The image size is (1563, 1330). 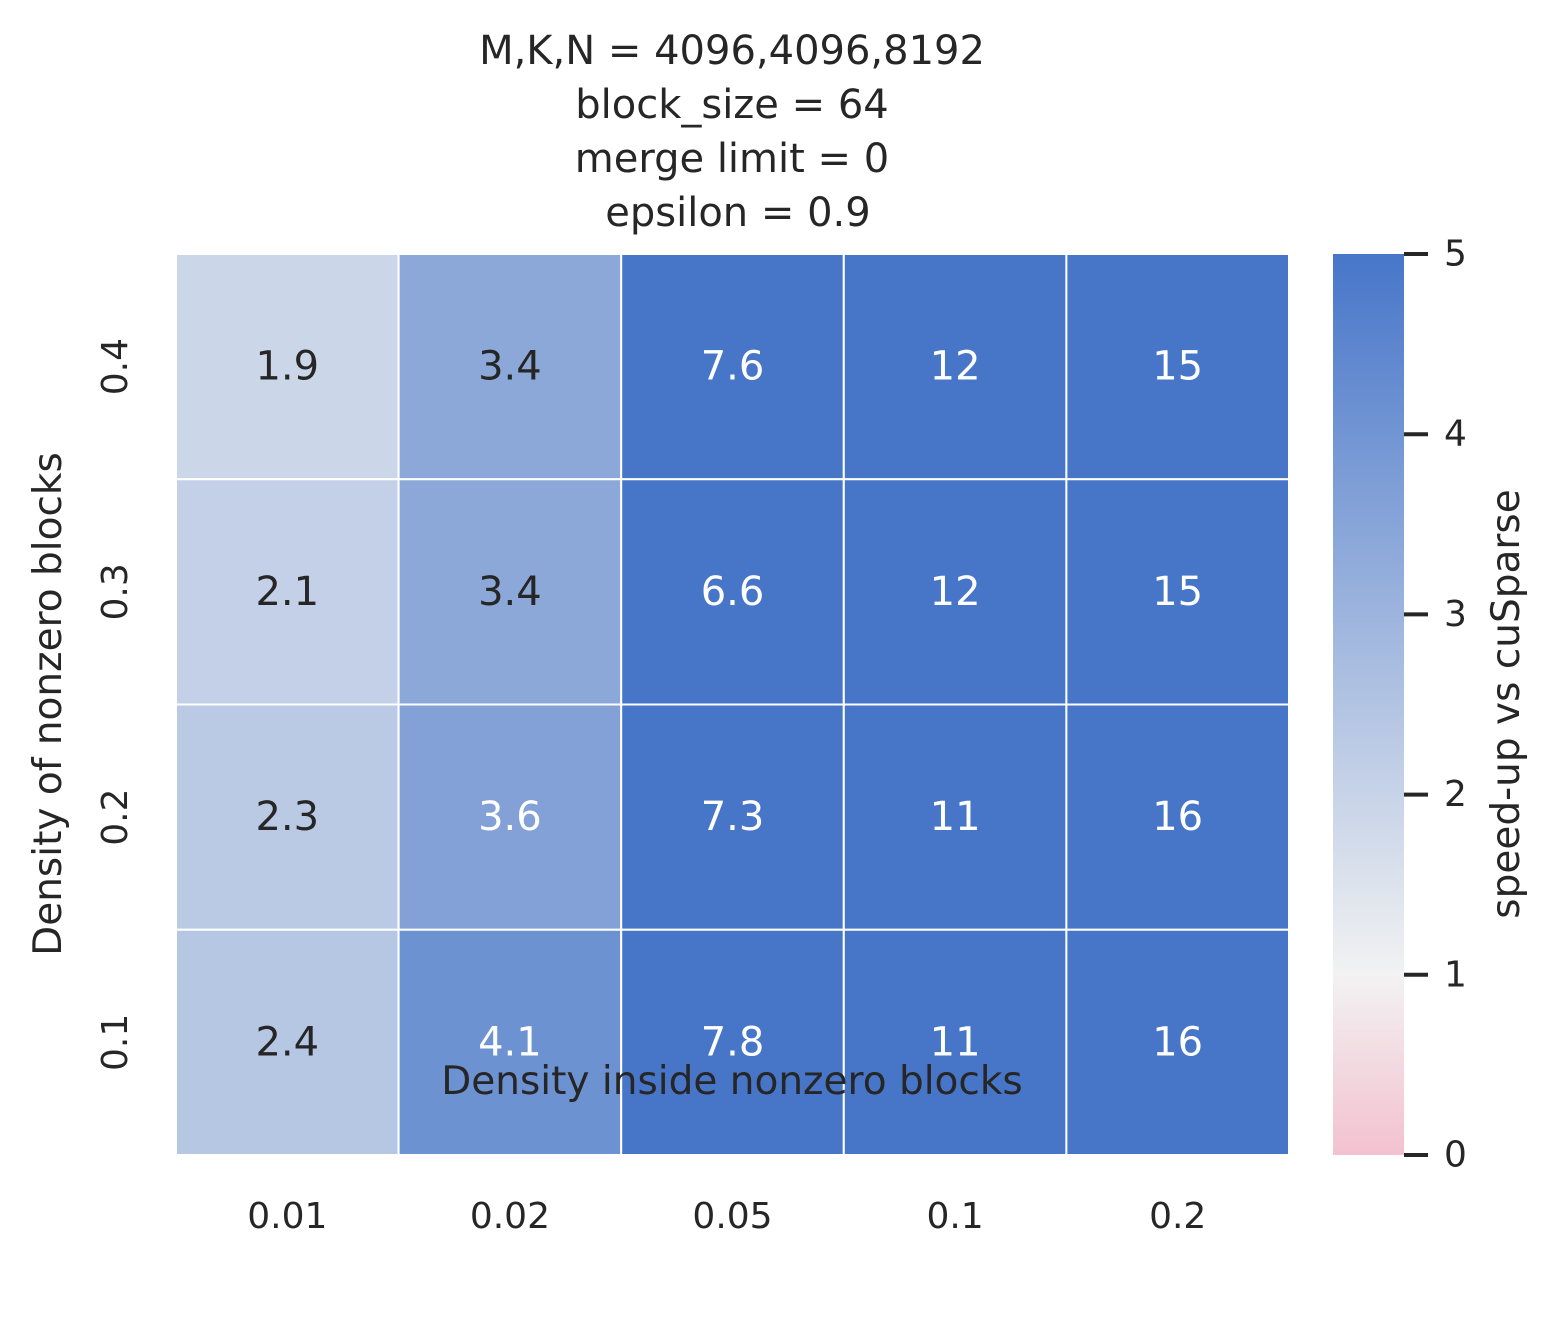 What do you see at coordinates (1455, 794) in the screenshot?
I see `colorbar-tick-label: 2` at bounding box center [1455, 794].